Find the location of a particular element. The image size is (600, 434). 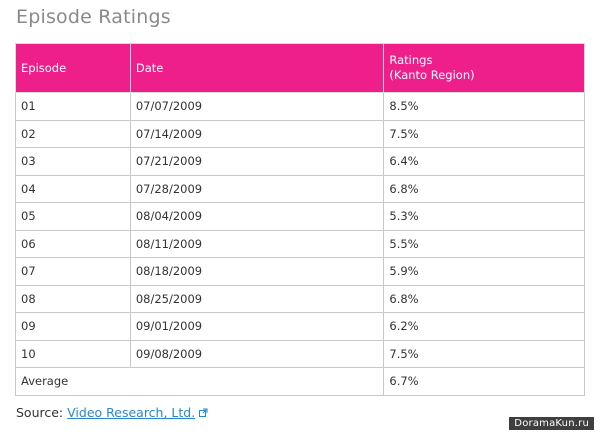

episode-cell: 03 is located at coordinates (73, 161).